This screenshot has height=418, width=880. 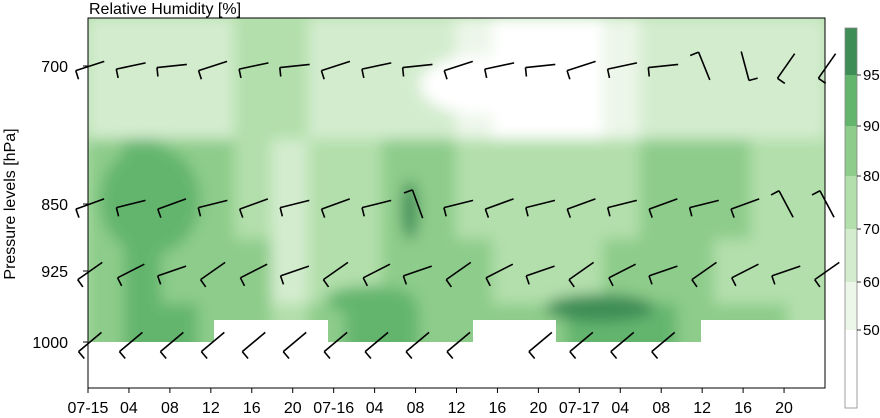 What do you see at coordinates (702, 408) in the screenshot?
I see `x-tick-label: 12` at bounding box center [702, 408].